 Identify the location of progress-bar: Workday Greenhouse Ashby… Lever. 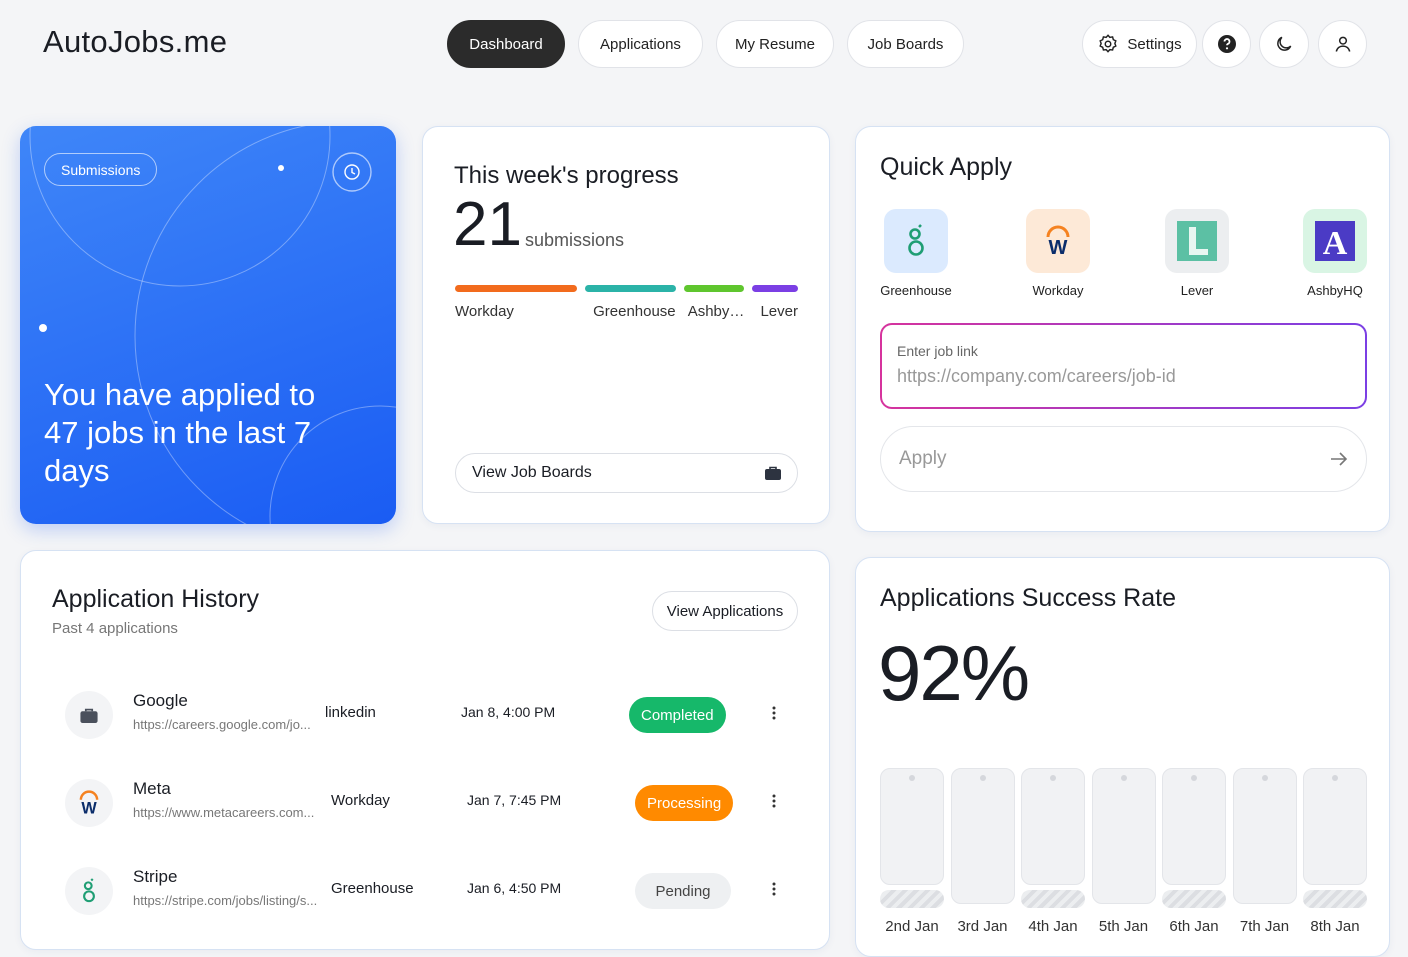
(626, 305).